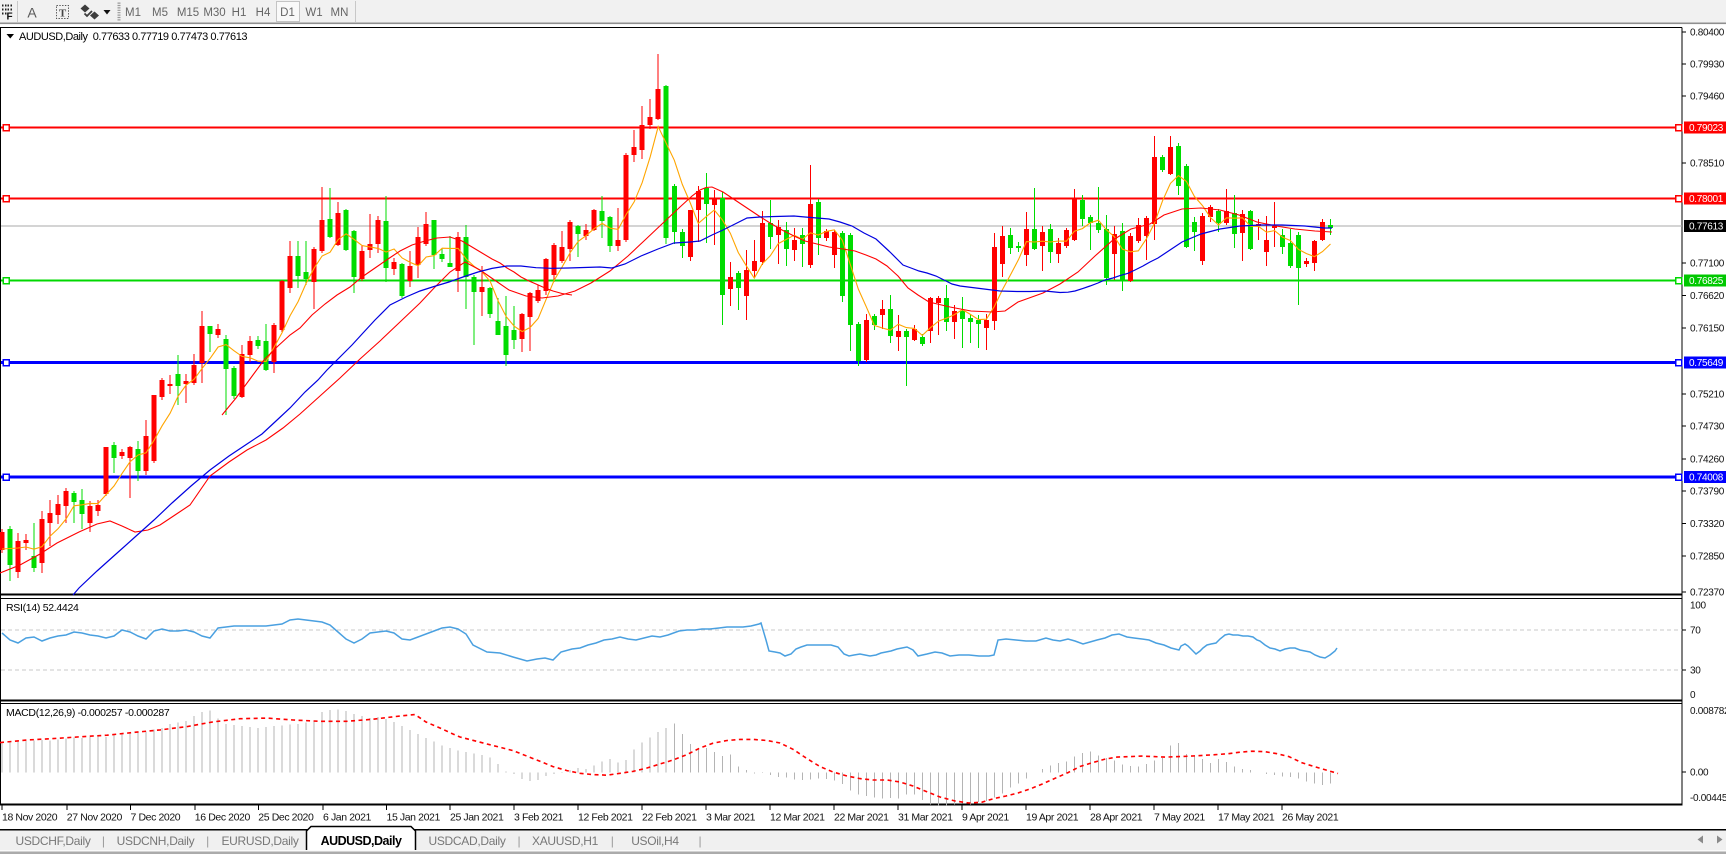 Image resolution: width=1726 pixels, height=854 pixels. Describe the element at coordinates (1695, 671) in the screenshot. I see `svg-text: 30` at that location.